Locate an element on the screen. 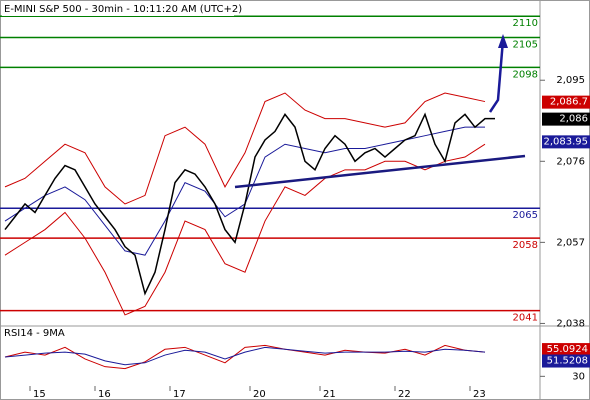 The height and width of the screenshot is (400, 590). x-tick-label: 21 is located at coordinates (329, 394).